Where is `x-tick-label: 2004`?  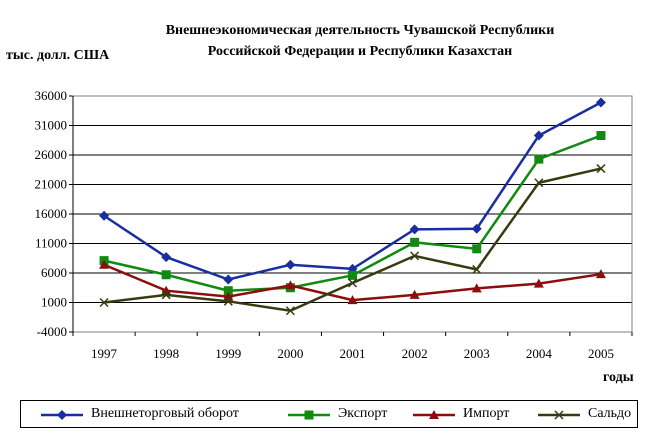 x-tick-label: 2004 is located at coordinates (539, 353).